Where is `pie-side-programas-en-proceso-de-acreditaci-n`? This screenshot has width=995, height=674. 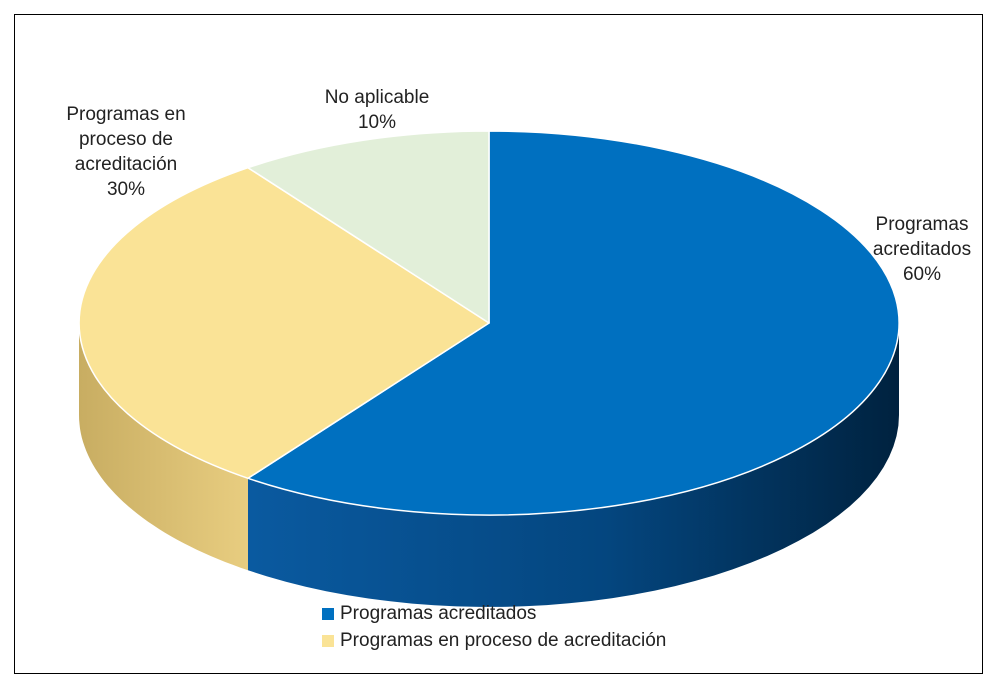
pie-side-programas-en-proceso-de-acreditaci-n is located at coordinates (163, 447).